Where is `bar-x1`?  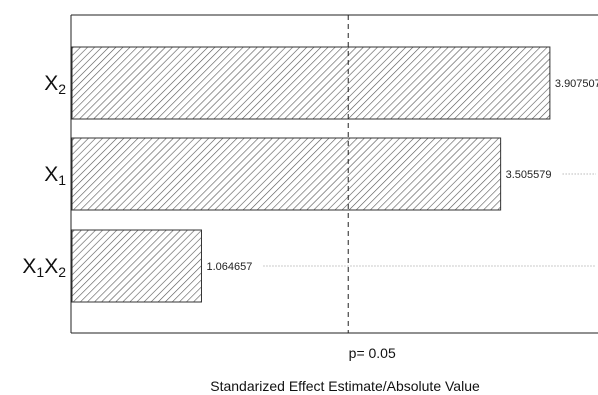
bar-x1 is located at coordinates (286, 174).